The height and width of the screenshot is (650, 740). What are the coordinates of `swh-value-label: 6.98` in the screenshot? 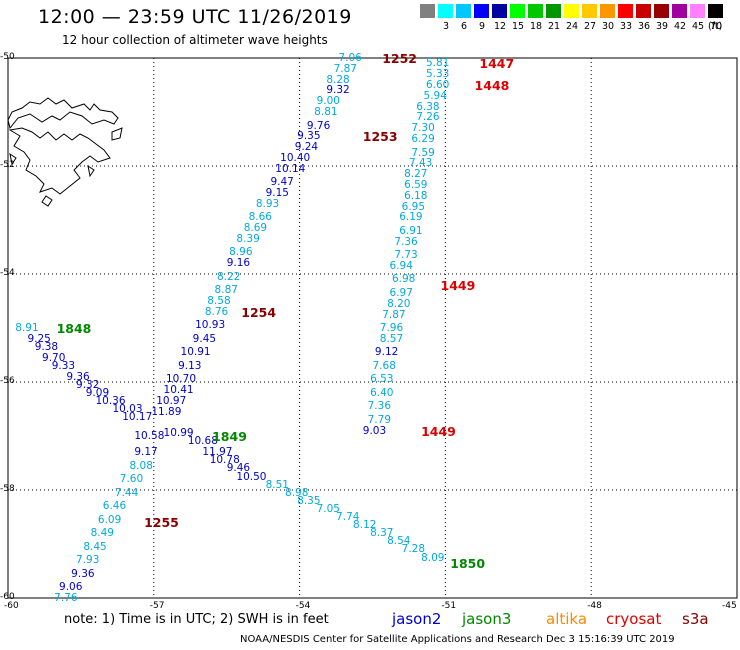 It's located at (403, 279).